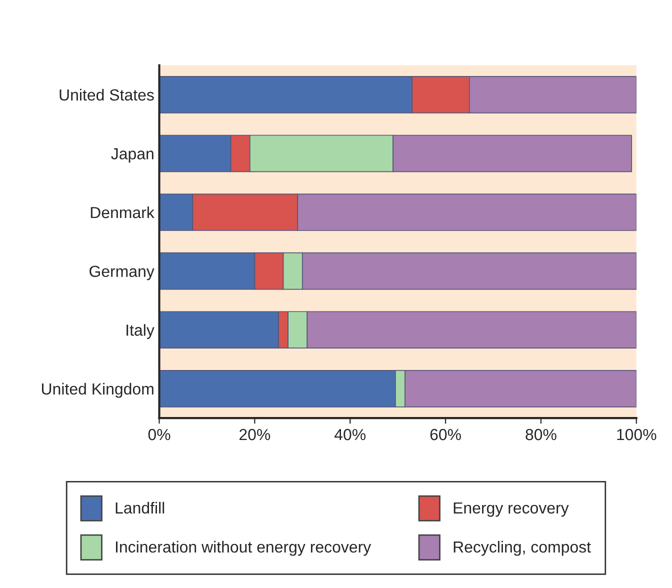 This screenshot has width=672, height=588. What do you see at coordinates (511, 509) in the screenshot?
I see `legend-label: Energy recovery` at bounding box center [511, 509].